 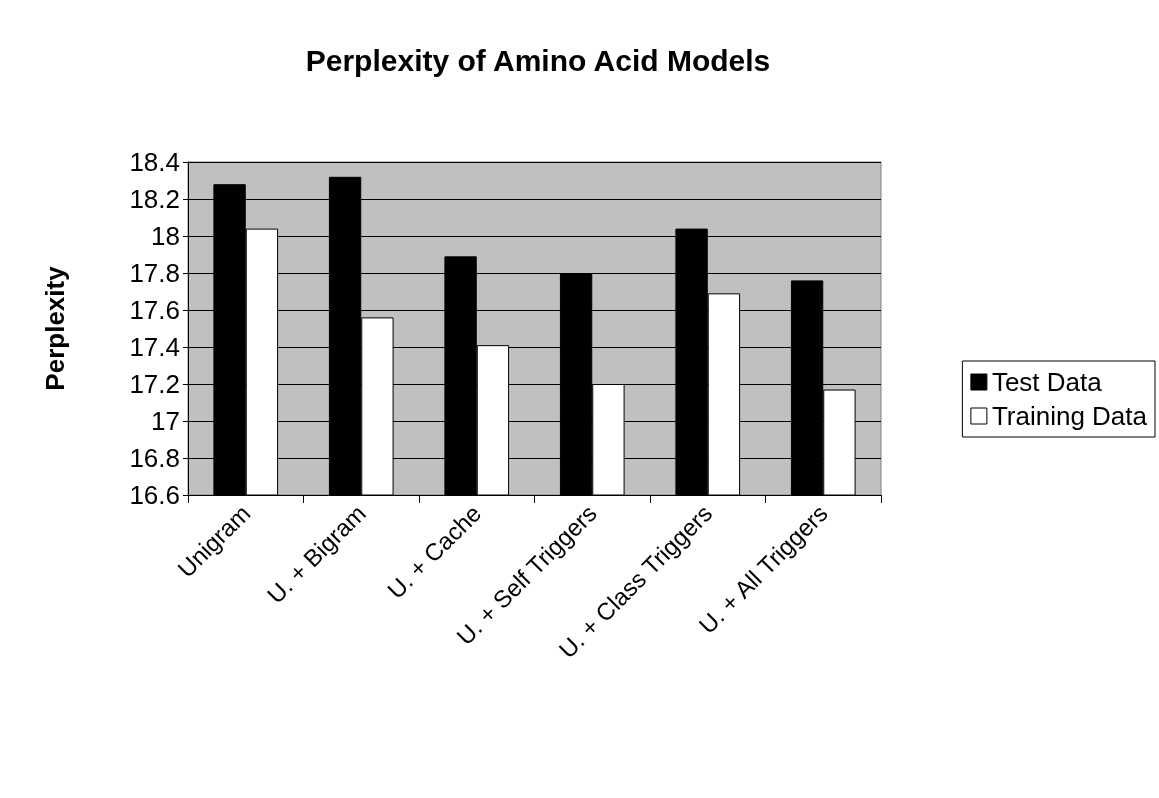 What do you see at coordinates (1069, 416) in the screenshot?
I see `legend-label: Training Data` at bounding box center [1069, 416].